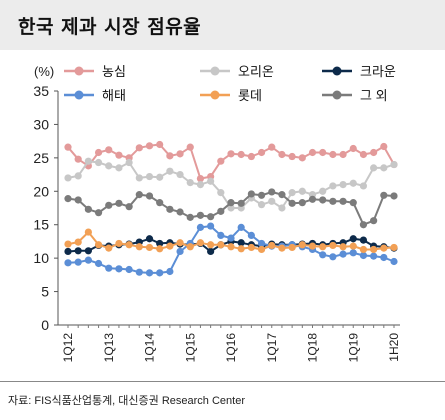 The width and height of the screenshot is (445, 420). Describe the element at coordinates (313, 348) in the screenshot. I see `x-tick-label: 1Q18` at that location.